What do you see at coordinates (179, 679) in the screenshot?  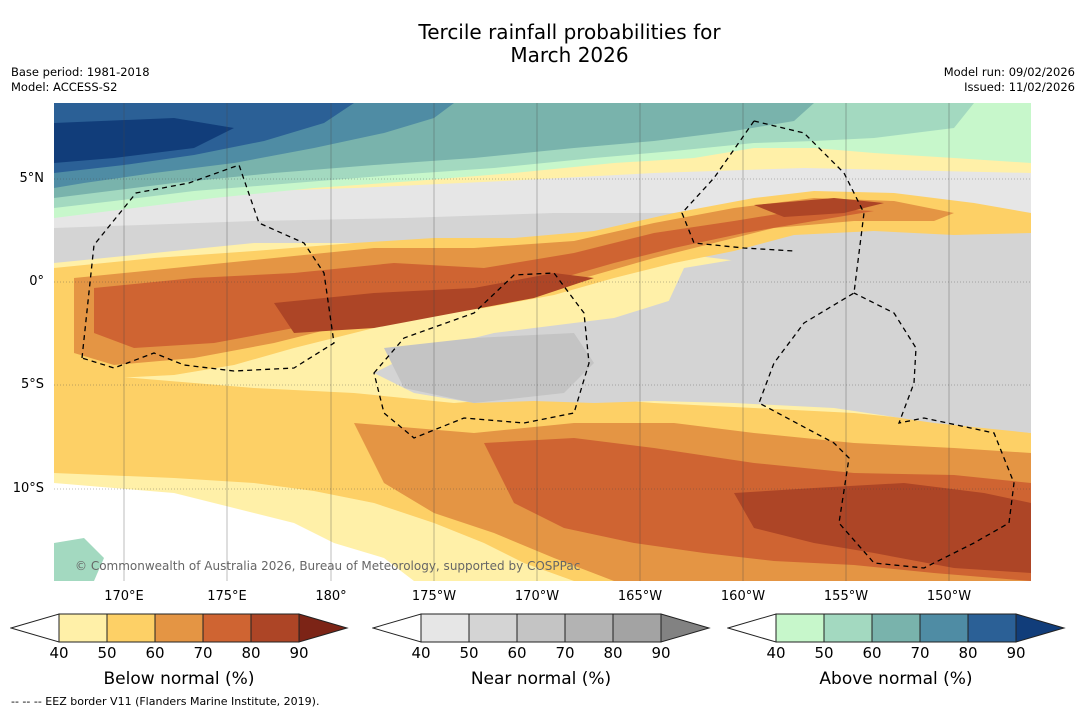 I see `below-legend-label: Below normal (%)` at bounding box center [179, 679].